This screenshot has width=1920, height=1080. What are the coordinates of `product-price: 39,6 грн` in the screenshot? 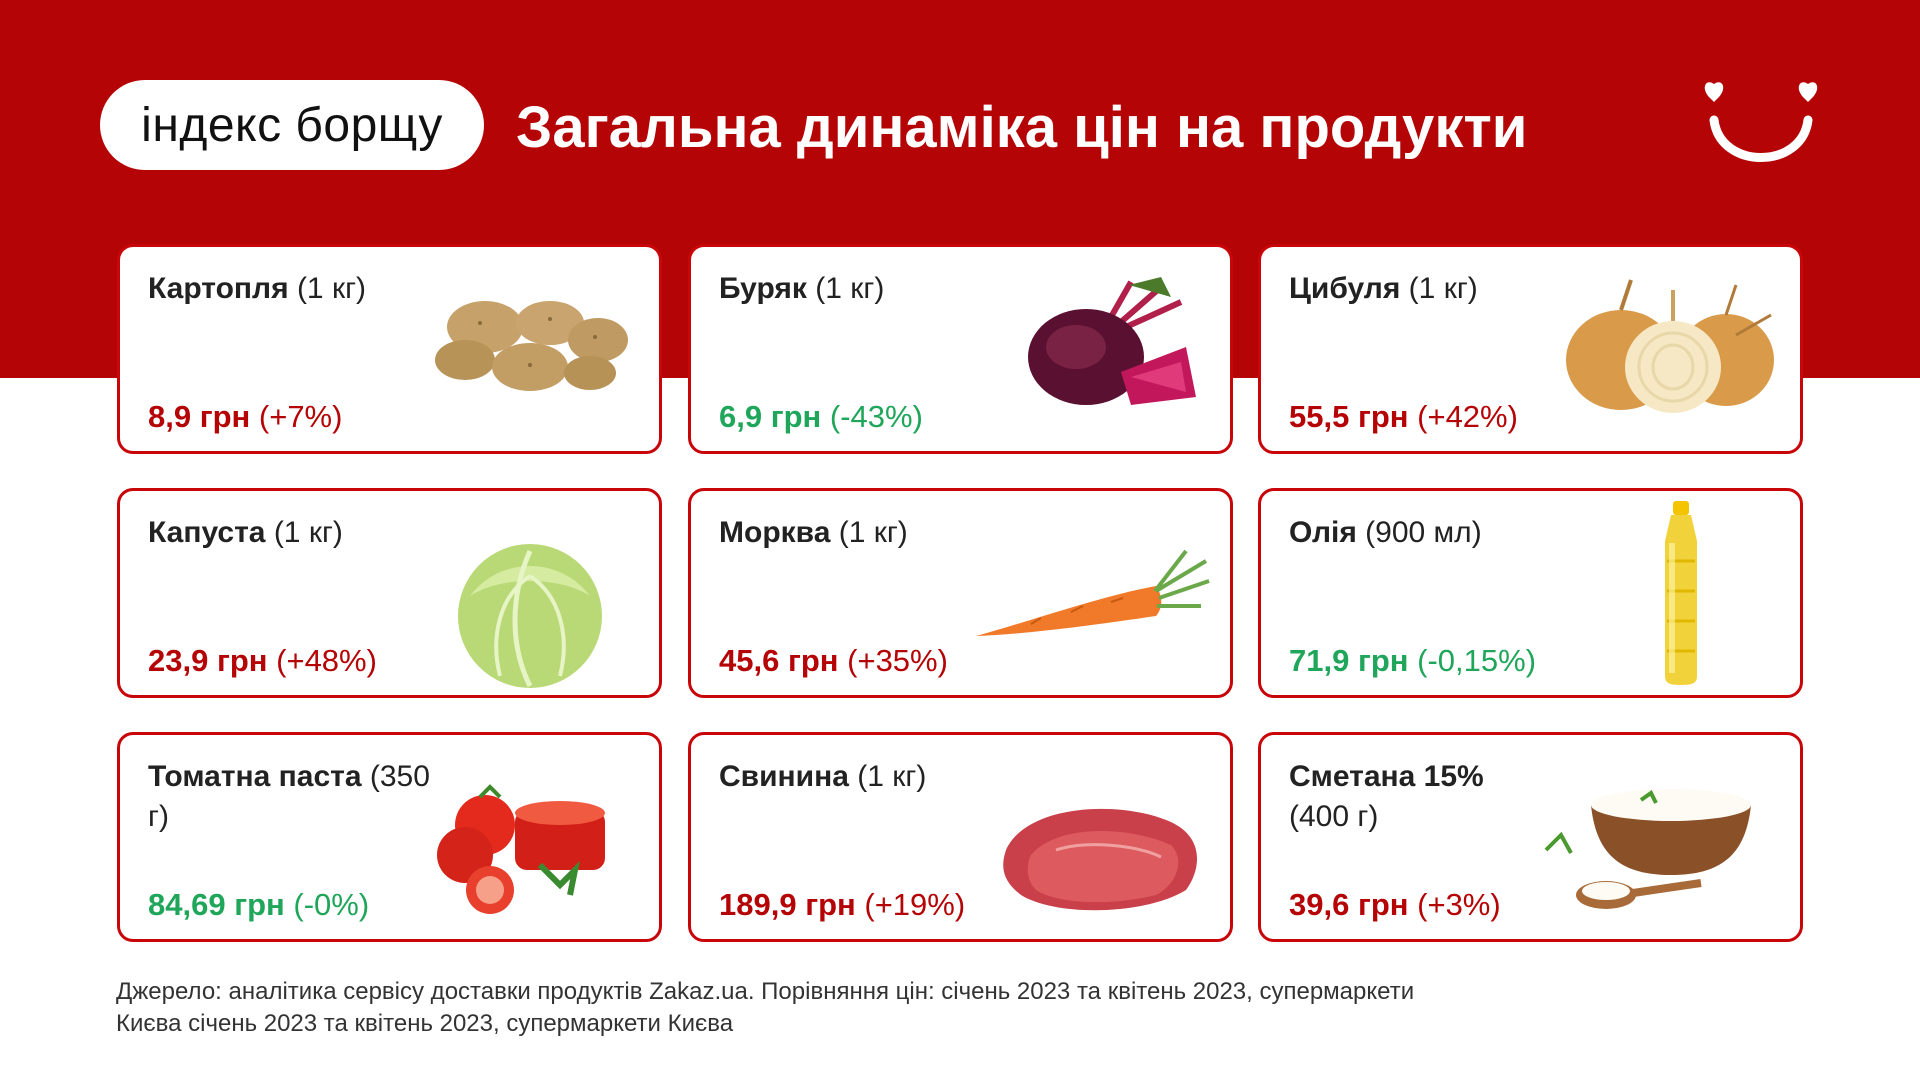 It's located at (1349, 904).